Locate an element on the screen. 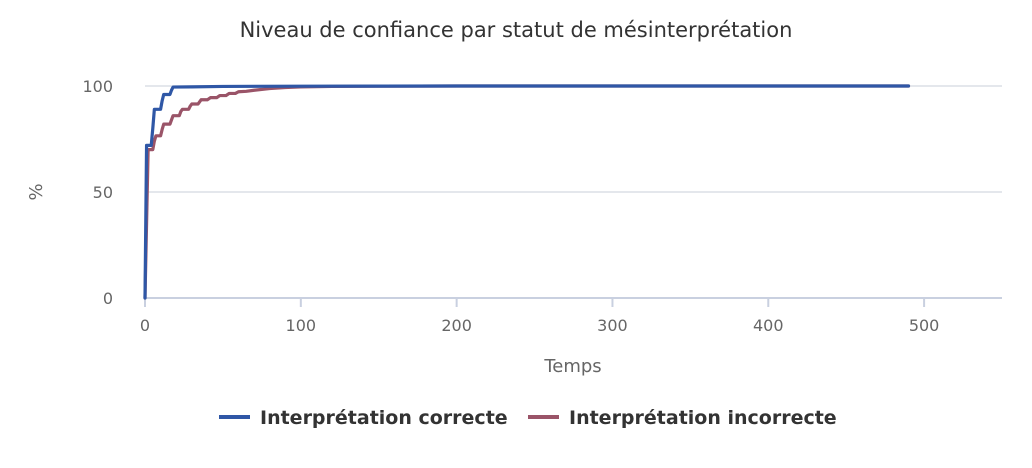  legend-label-incorrect: Interprétation incorrecte is located at coordinates (703, 418).